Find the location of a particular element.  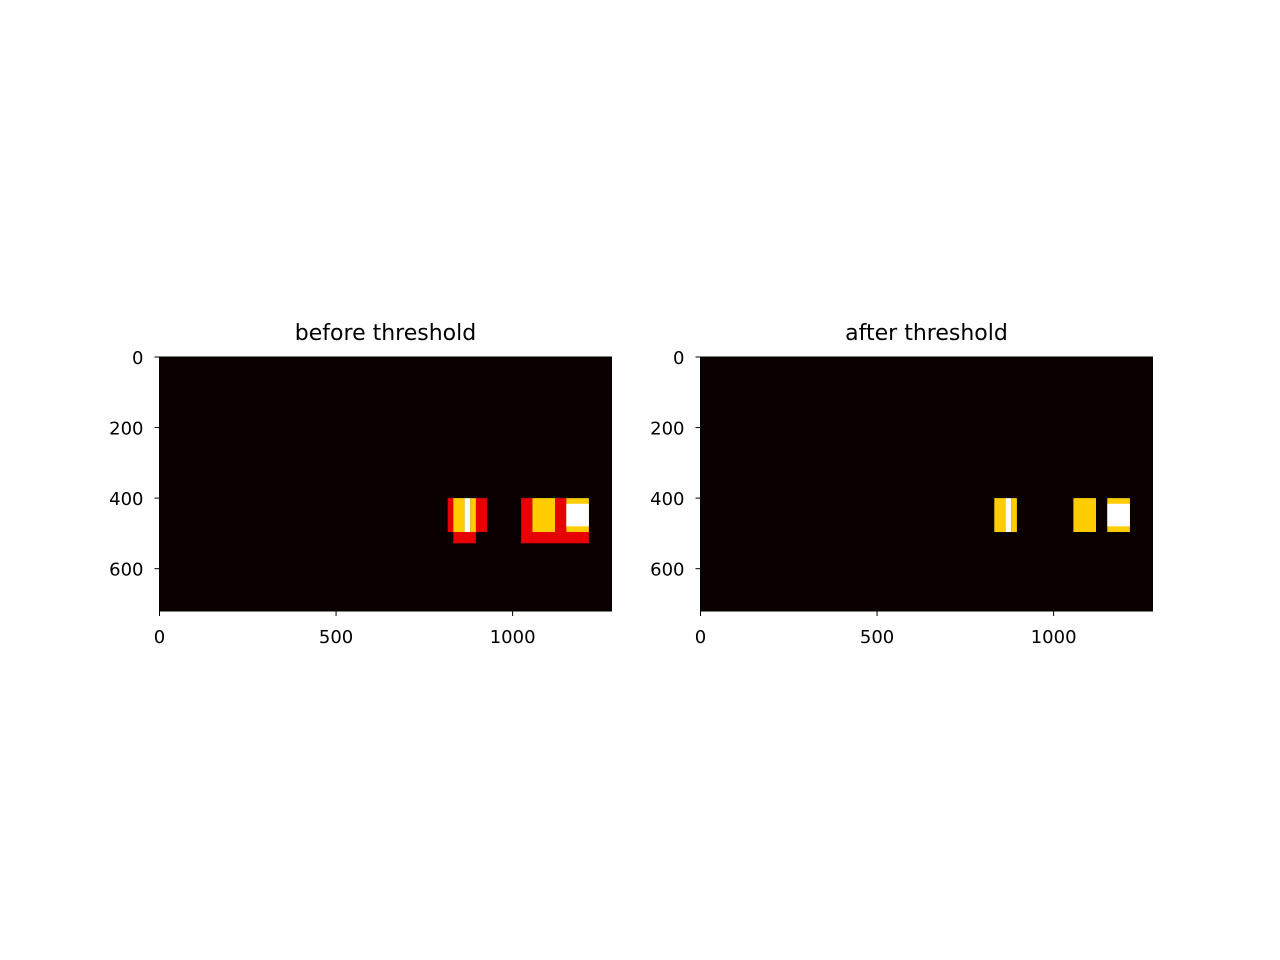

chart-title: after threshold is located at coordinates (926, 333).